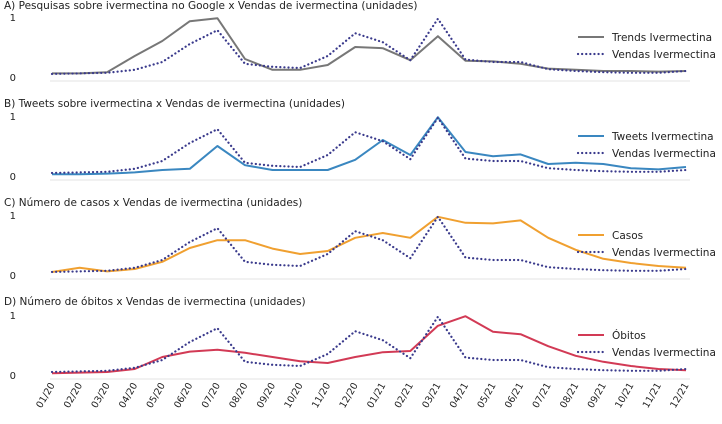  Describe the element at coordinates (101, 395) in the screenshot. I see `x-tick-label: 03/20` at that location.